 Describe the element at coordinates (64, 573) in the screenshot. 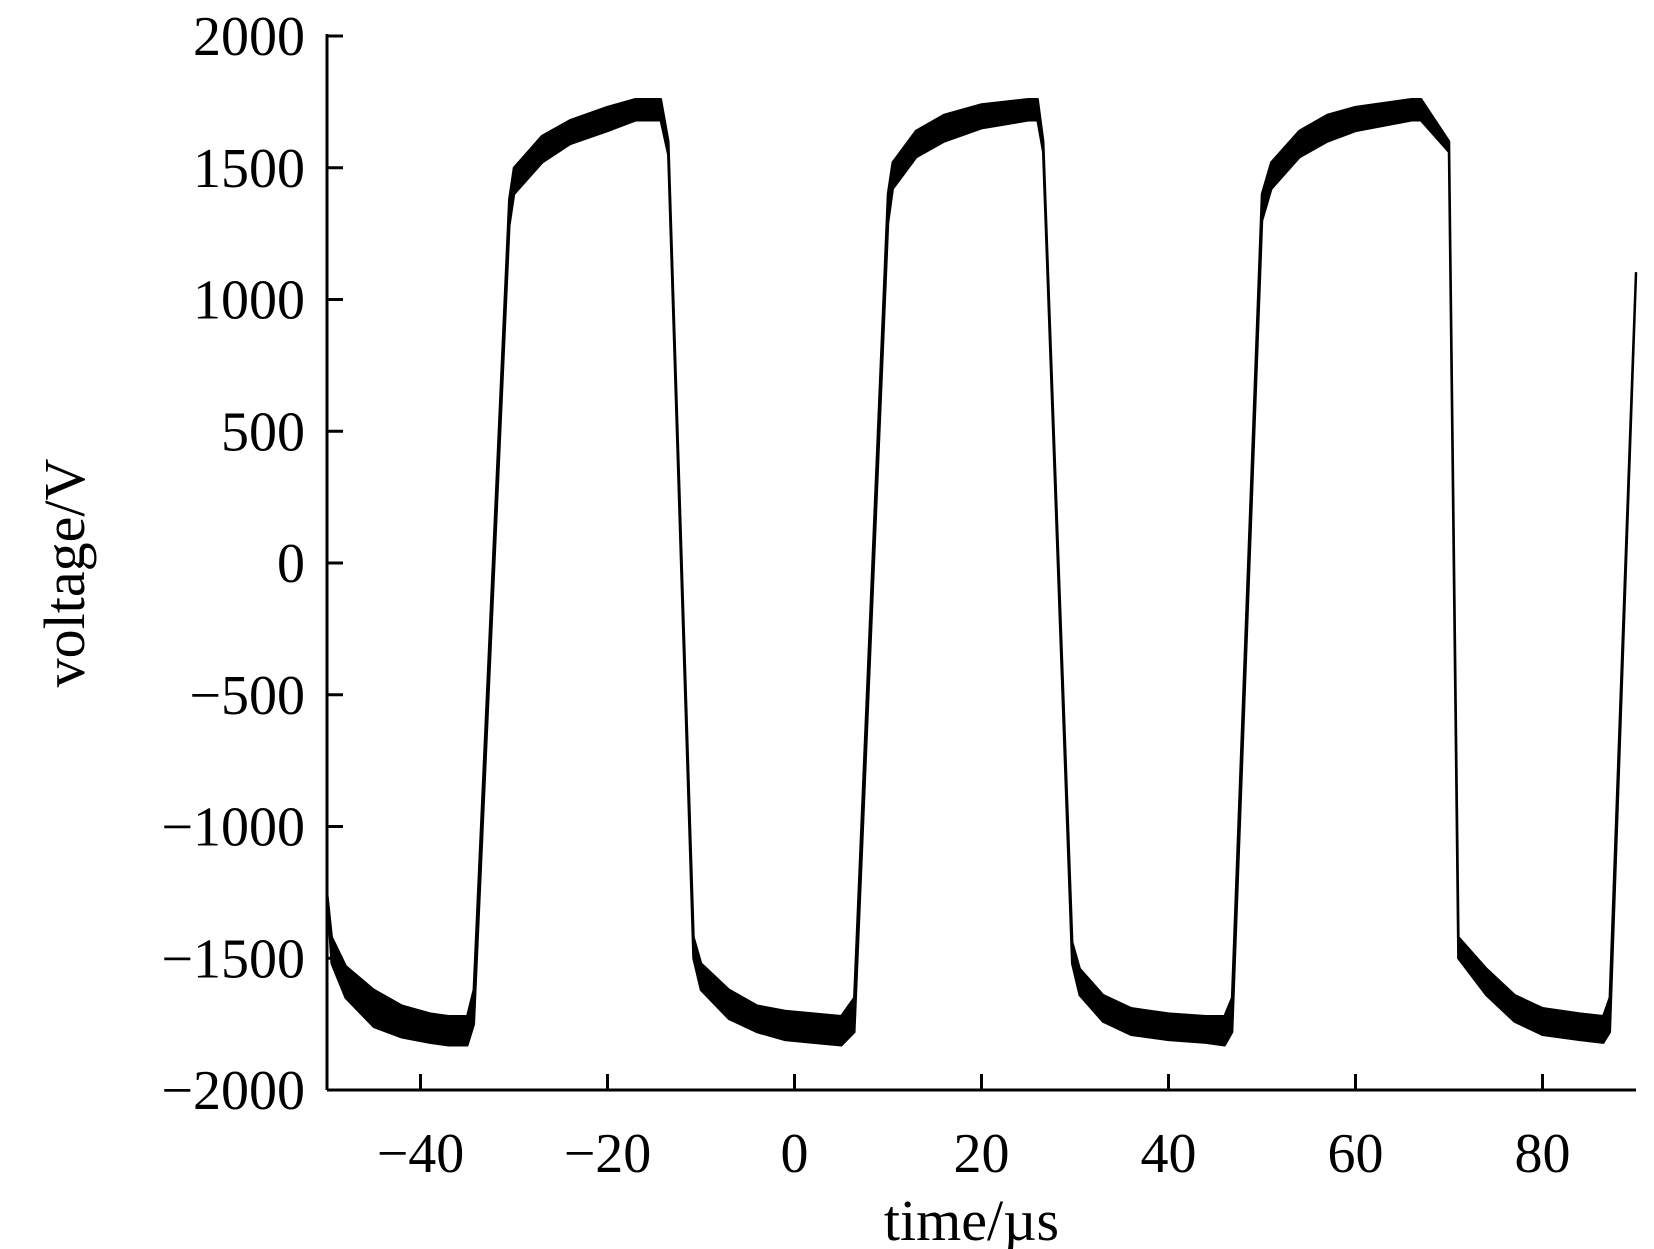

I see `y-axis-label: voltage/V` at that location.